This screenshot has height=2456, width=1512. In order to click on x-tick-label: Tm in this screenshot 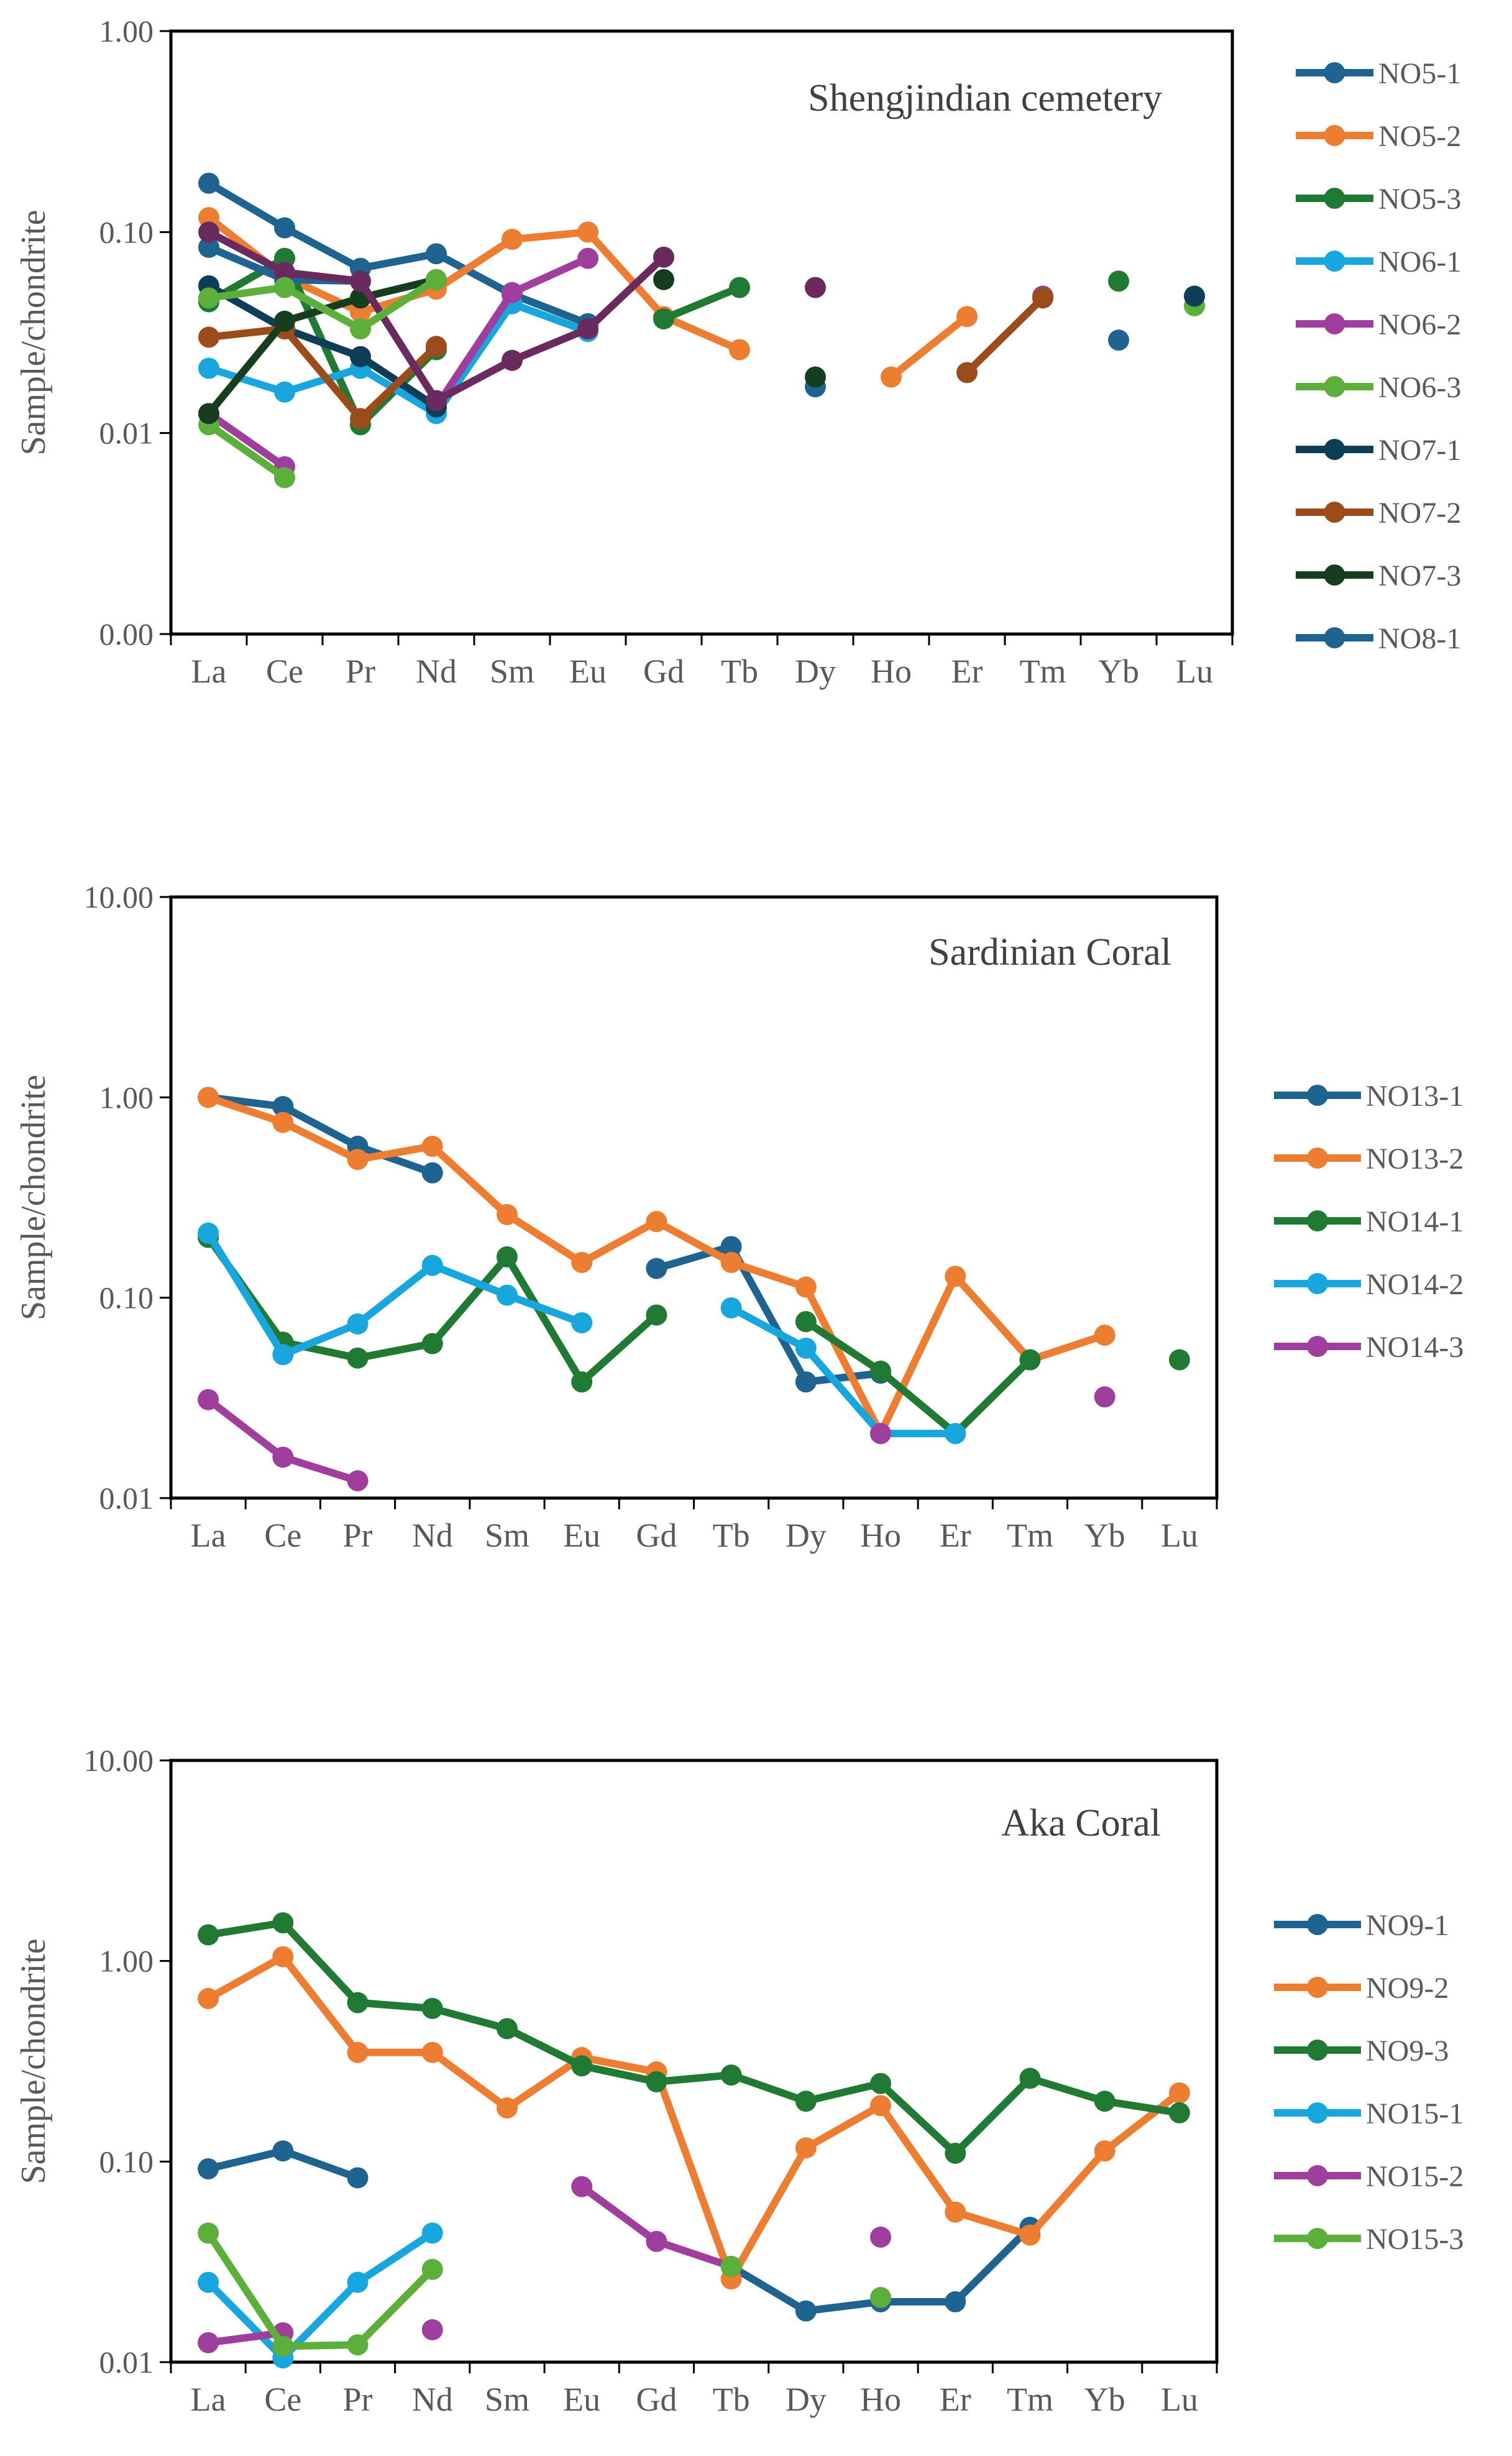, I will do `click(1030, 2399)`.